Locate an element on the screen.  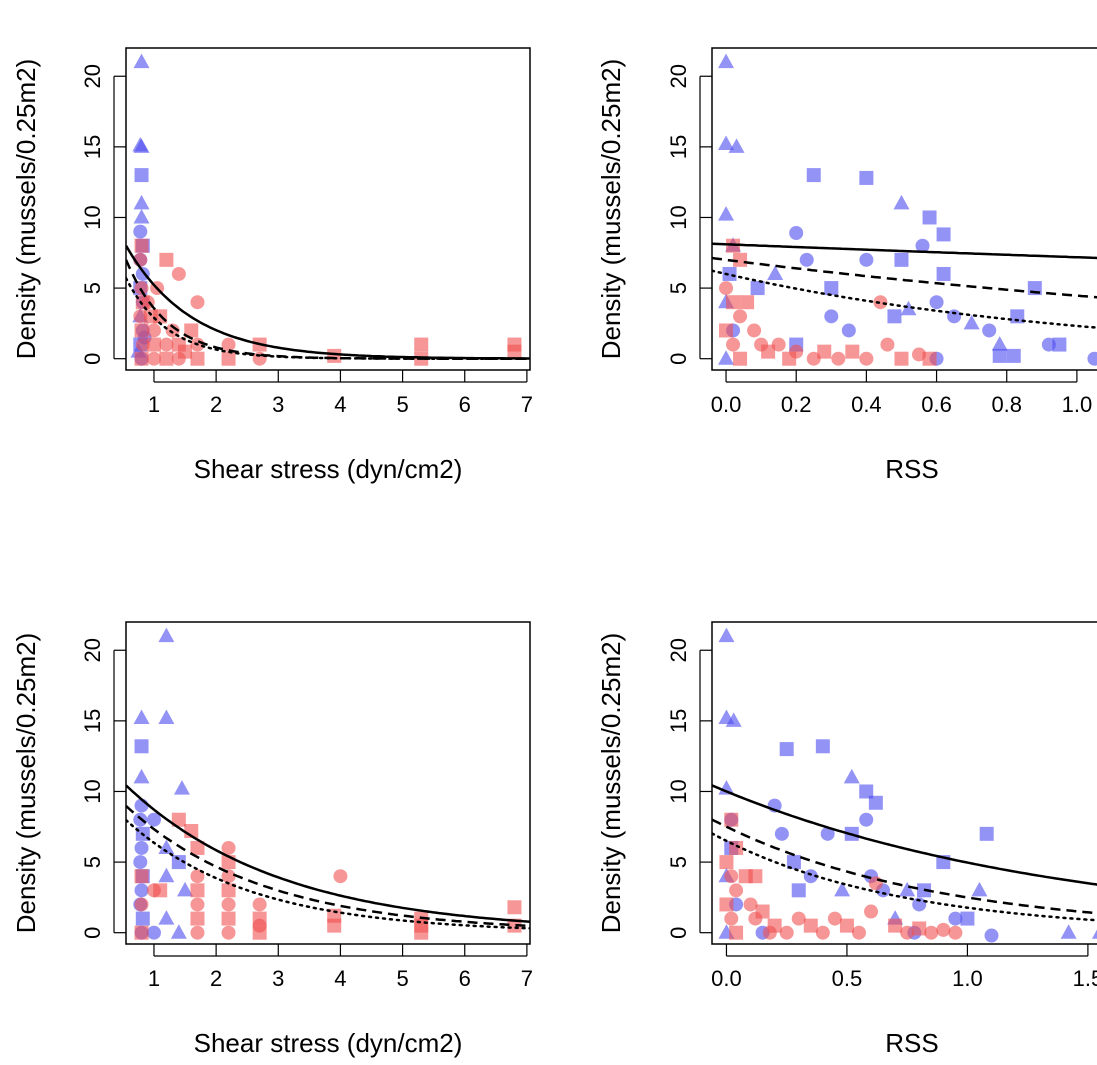
x-tick-label: 2 is located at coordinates (216, 978).